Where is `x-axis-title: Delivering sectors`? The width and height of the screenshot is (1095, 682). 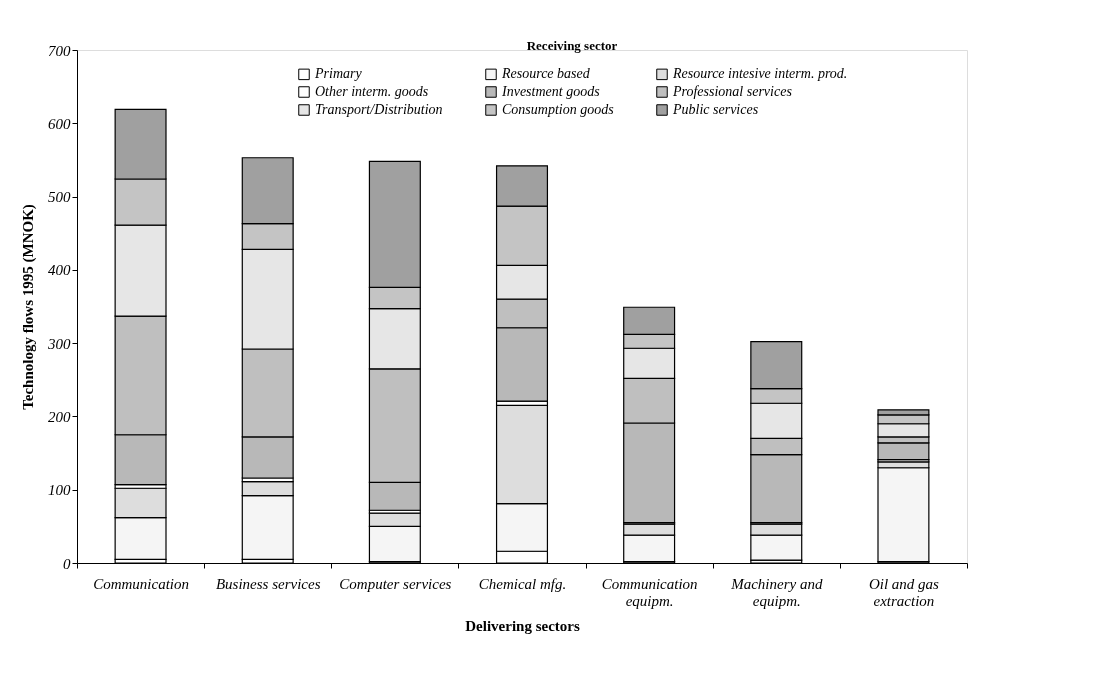 x-axis-title: Delivering sectors is located at coordinates (522, 625).